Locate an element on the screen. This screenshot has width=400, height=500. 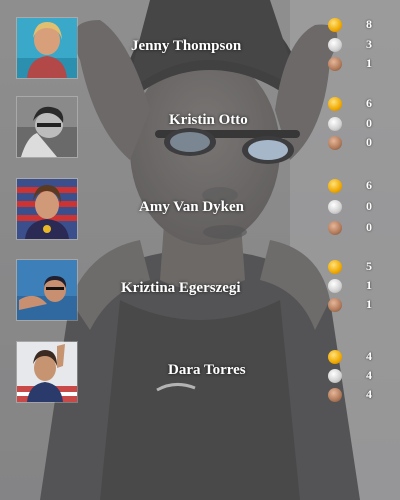
bronze-count: 4 is located at coordinates (369, 394).